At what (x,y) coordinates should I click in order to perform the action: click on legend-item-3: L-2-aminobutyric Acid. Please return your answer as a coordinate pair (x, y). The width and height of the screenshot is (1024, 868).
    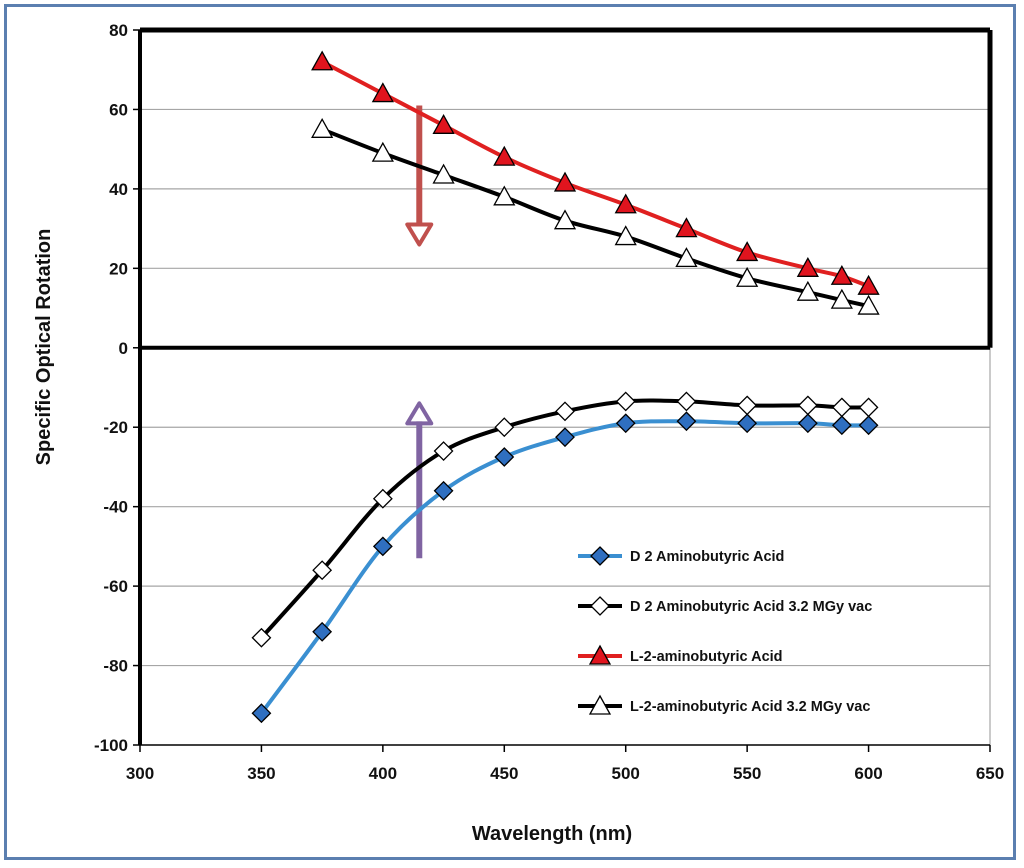
    Looking at the image, I should click on (680, 654).